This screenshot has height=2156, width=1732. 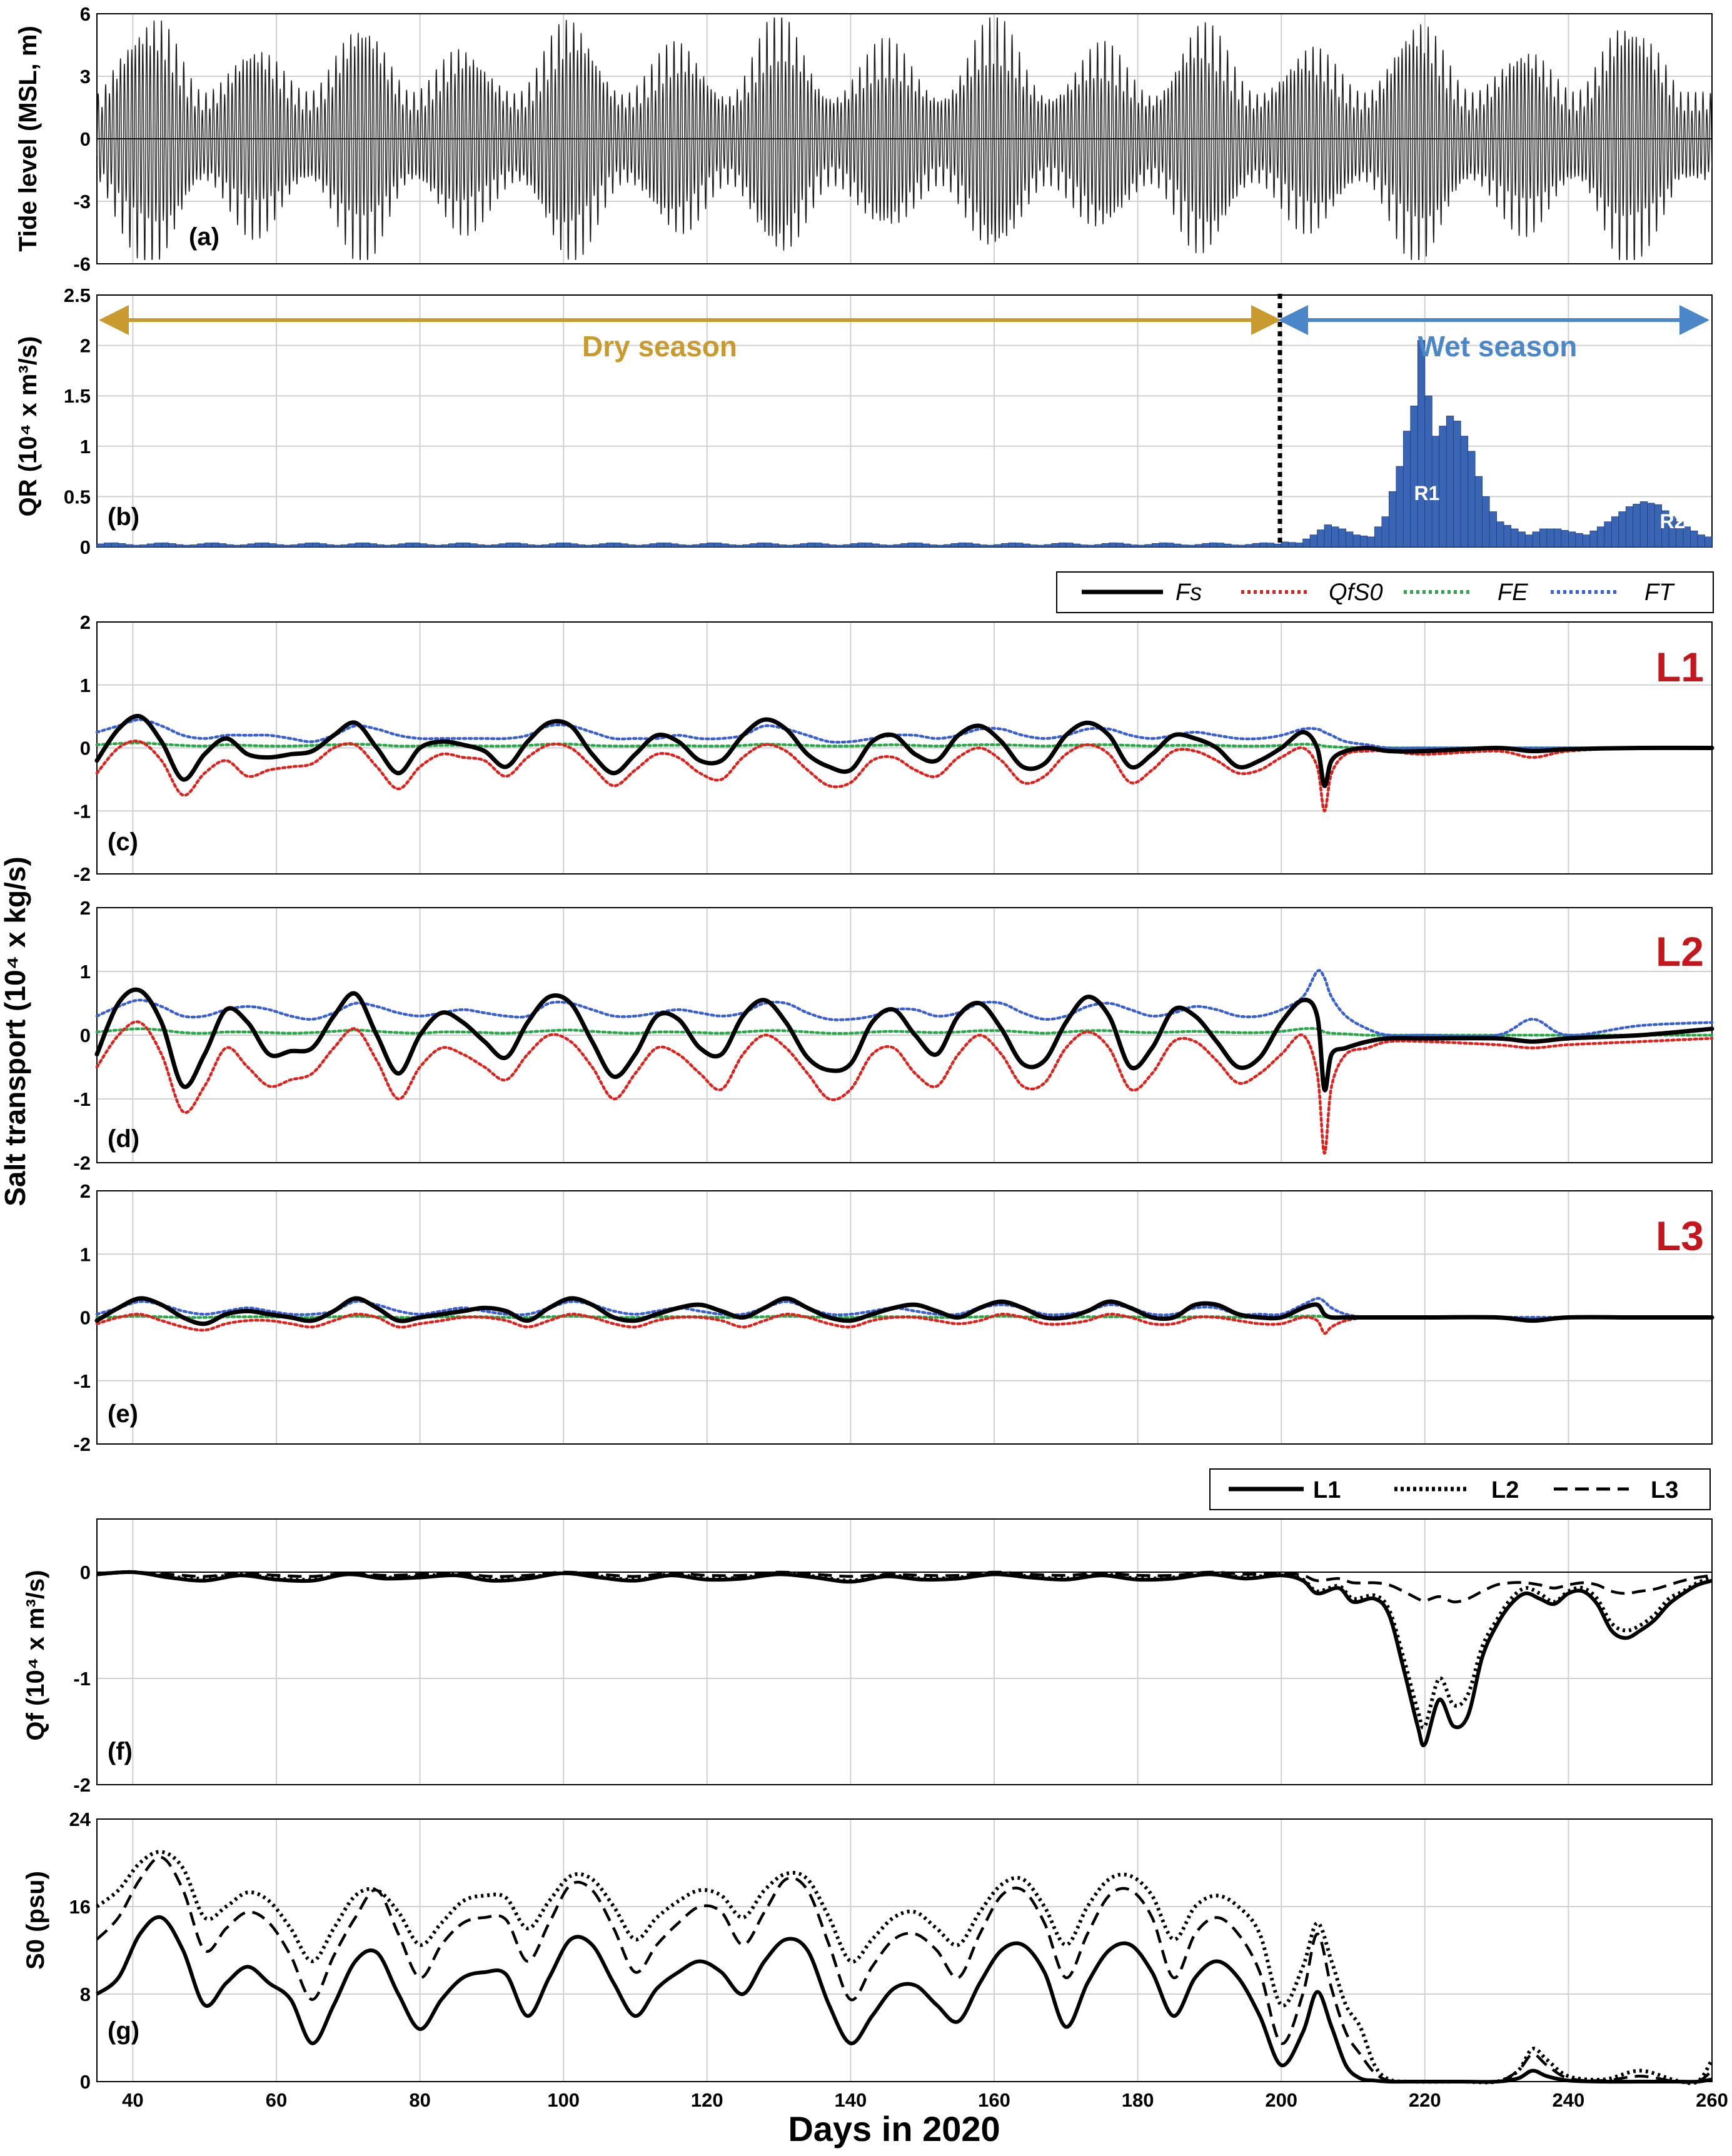 I want to click on ytick-b: 2.5, so click(x=77, y=295).